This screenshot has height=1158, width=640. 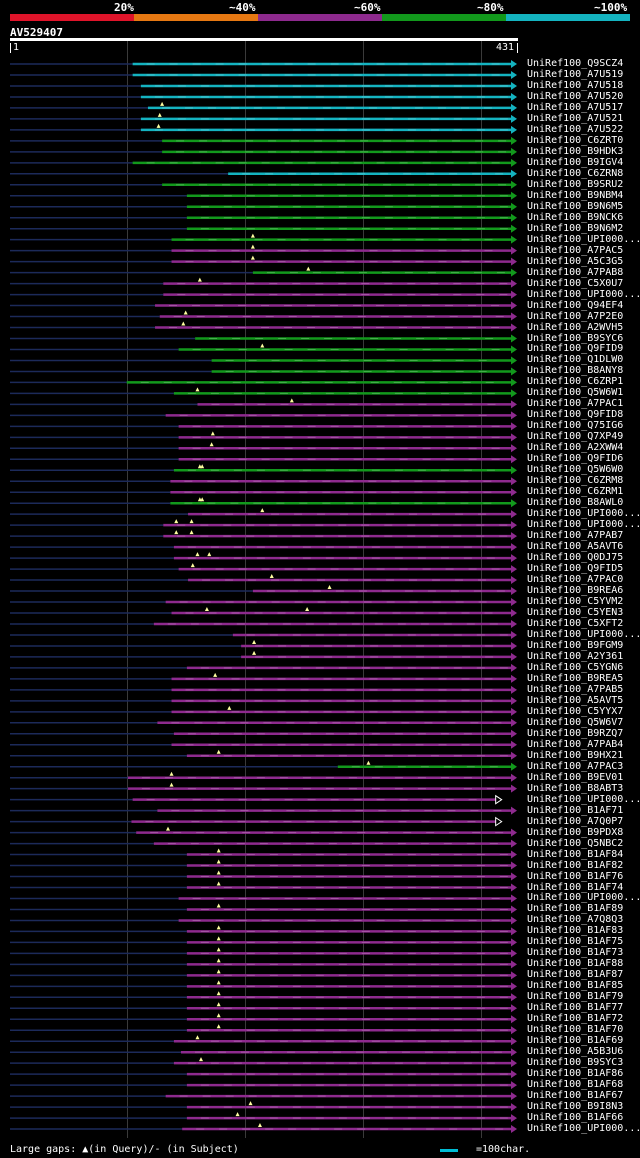 I want to click on hit-label: UniRef100_A7U519, so click(x=575, y=74).